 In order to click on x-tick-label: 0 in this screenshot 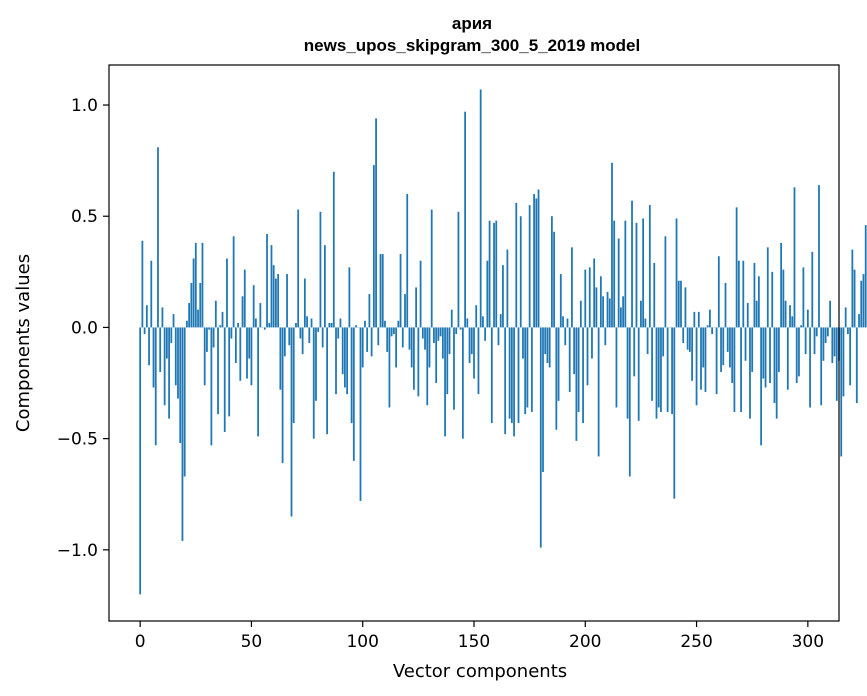, I will do `click(140, 642)`.